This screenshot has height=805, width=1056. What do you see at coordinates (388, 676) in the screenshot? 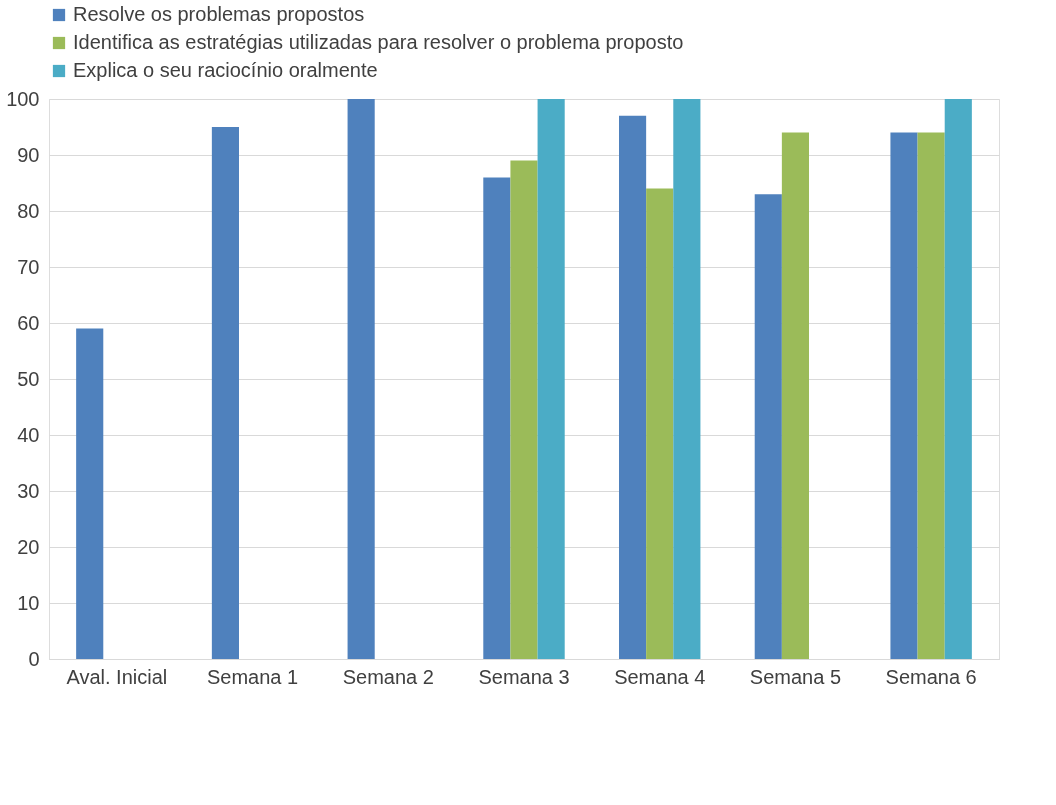
I see `x-tick-label: Semana 2` at bounding box center [388, 676].